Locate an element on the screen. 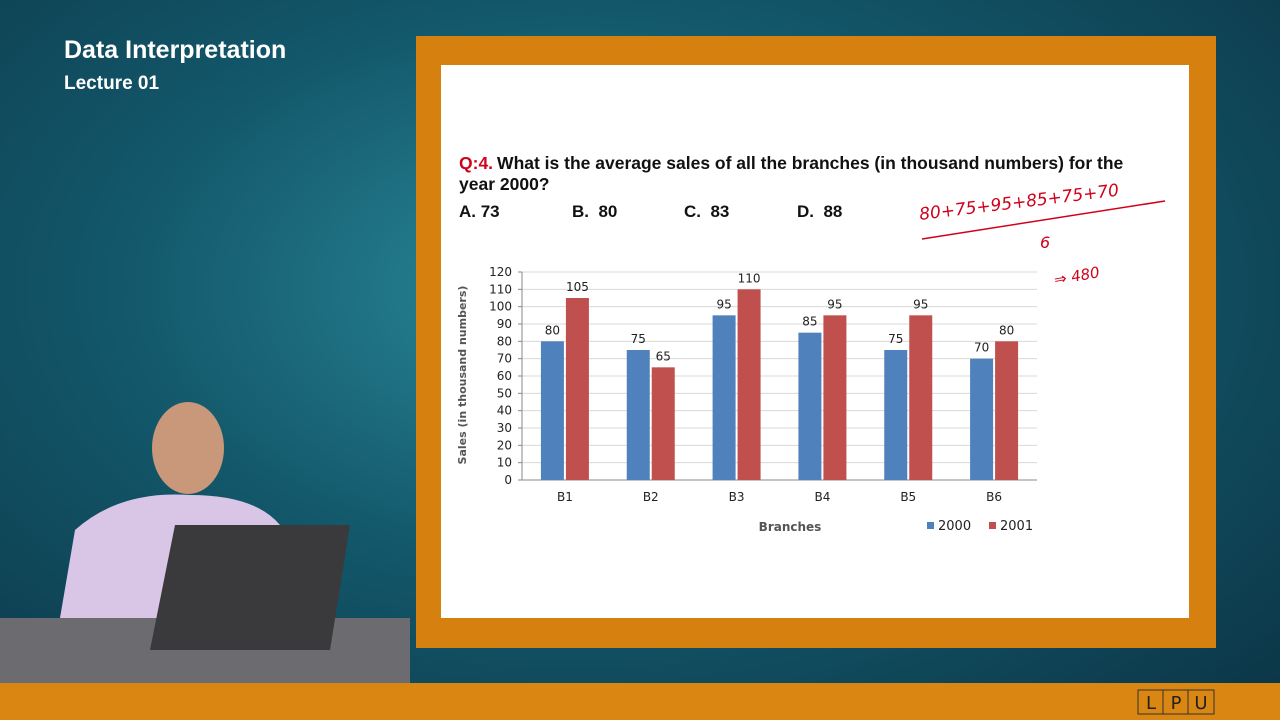 This screenshot has width=1280, height=720. logo-letter: P is located at coordinates (1176, 703).